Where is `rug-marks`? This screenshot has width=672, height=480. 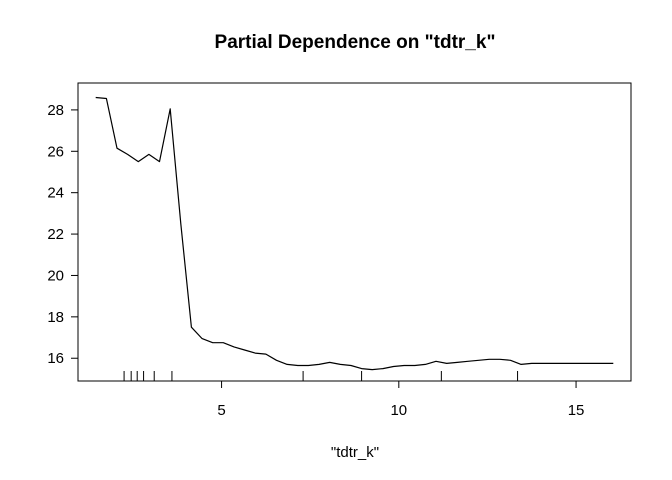
rug-marks is located at coordinates (321, 376).